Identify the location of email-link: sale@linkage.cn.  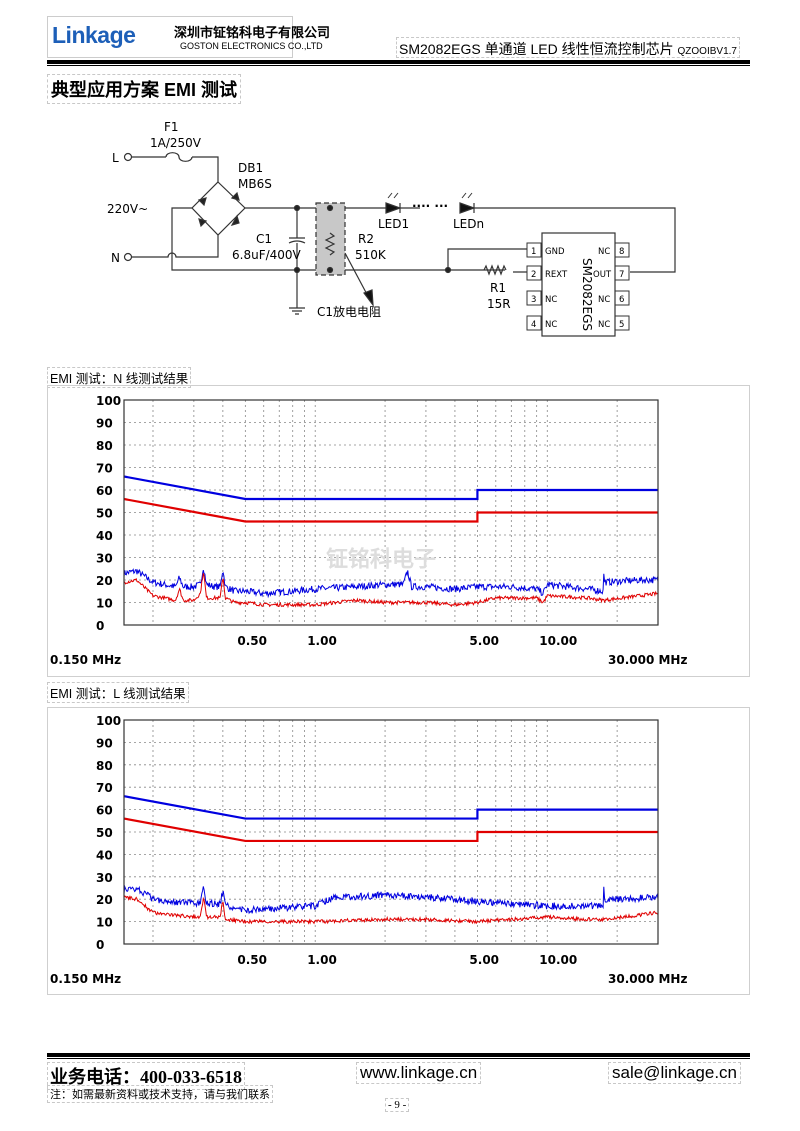
(674, 1073).